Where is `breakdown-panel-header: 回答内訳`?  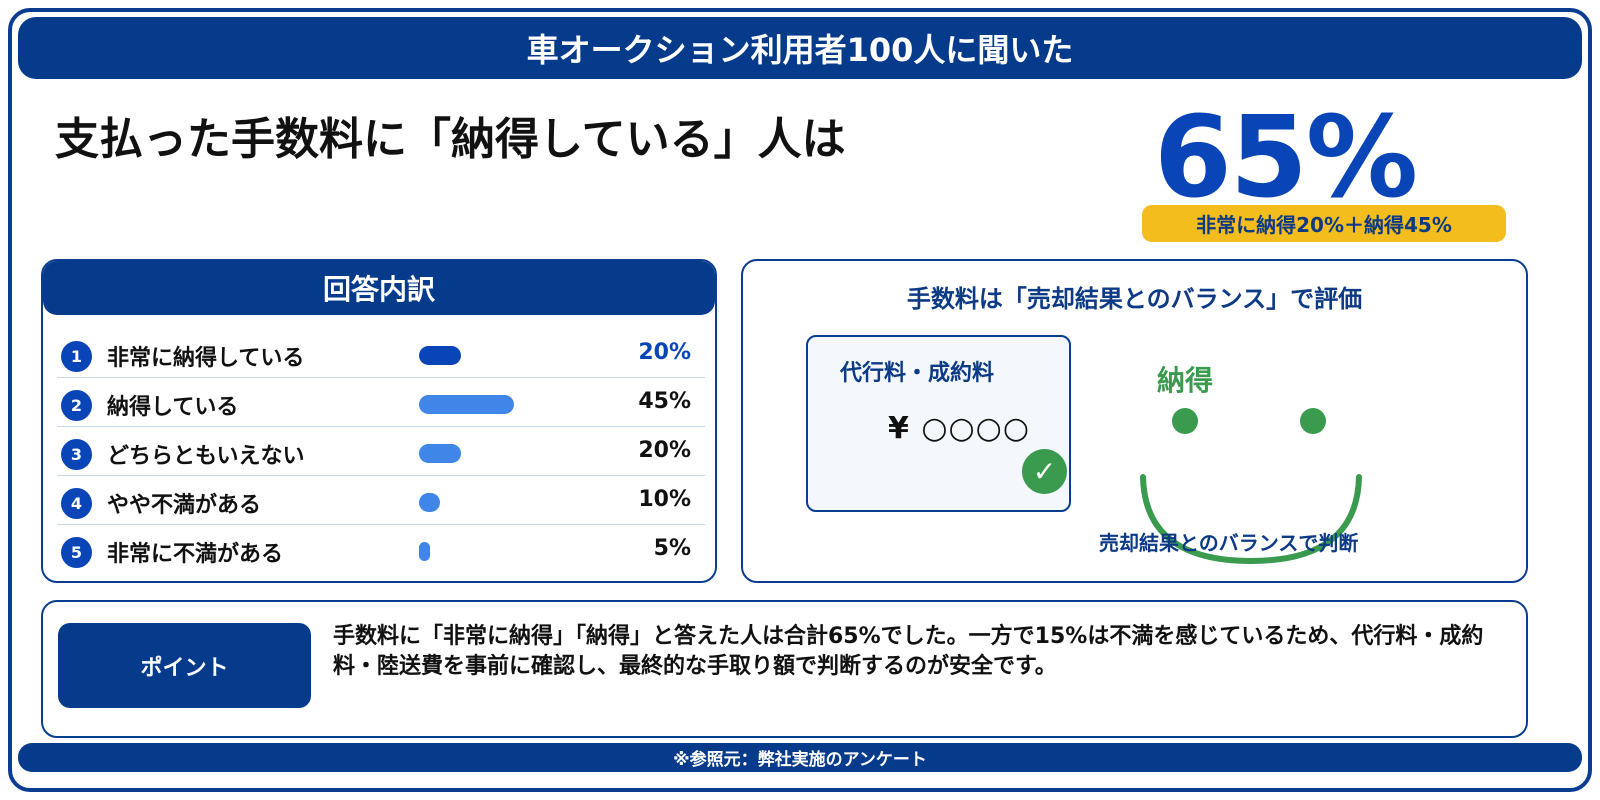 breakdown-panel-header: 回答内訳 is located at coordinates (379, 288).